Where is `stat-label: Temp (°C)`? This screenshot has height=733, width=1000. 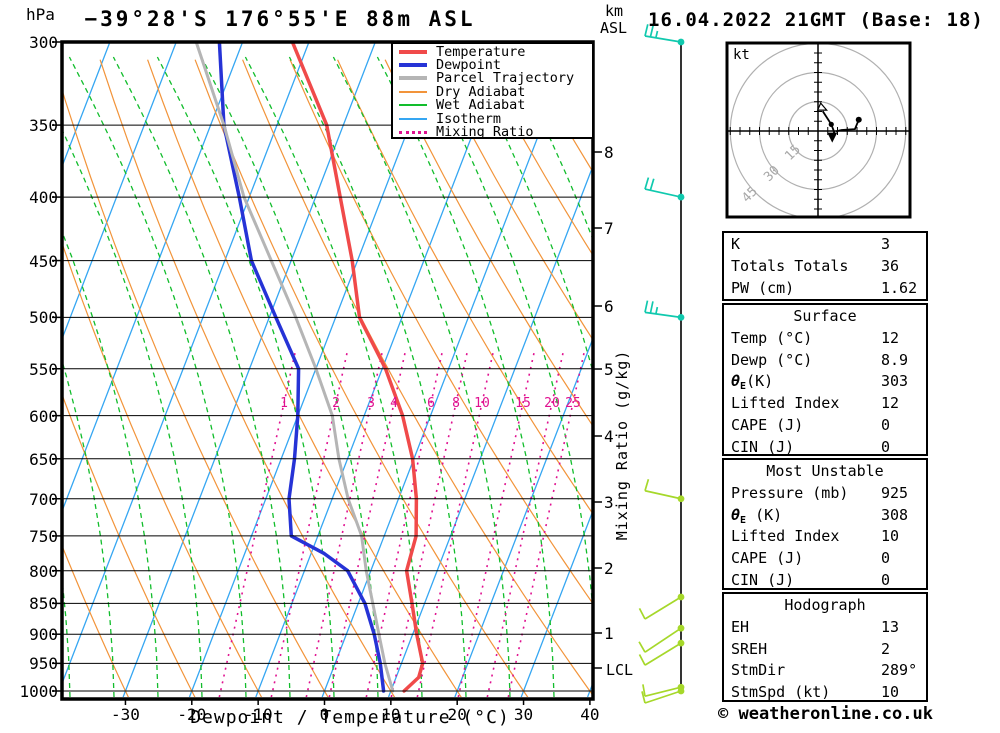 stat-label: Temp (°C) is located at coordinates (772, 337).